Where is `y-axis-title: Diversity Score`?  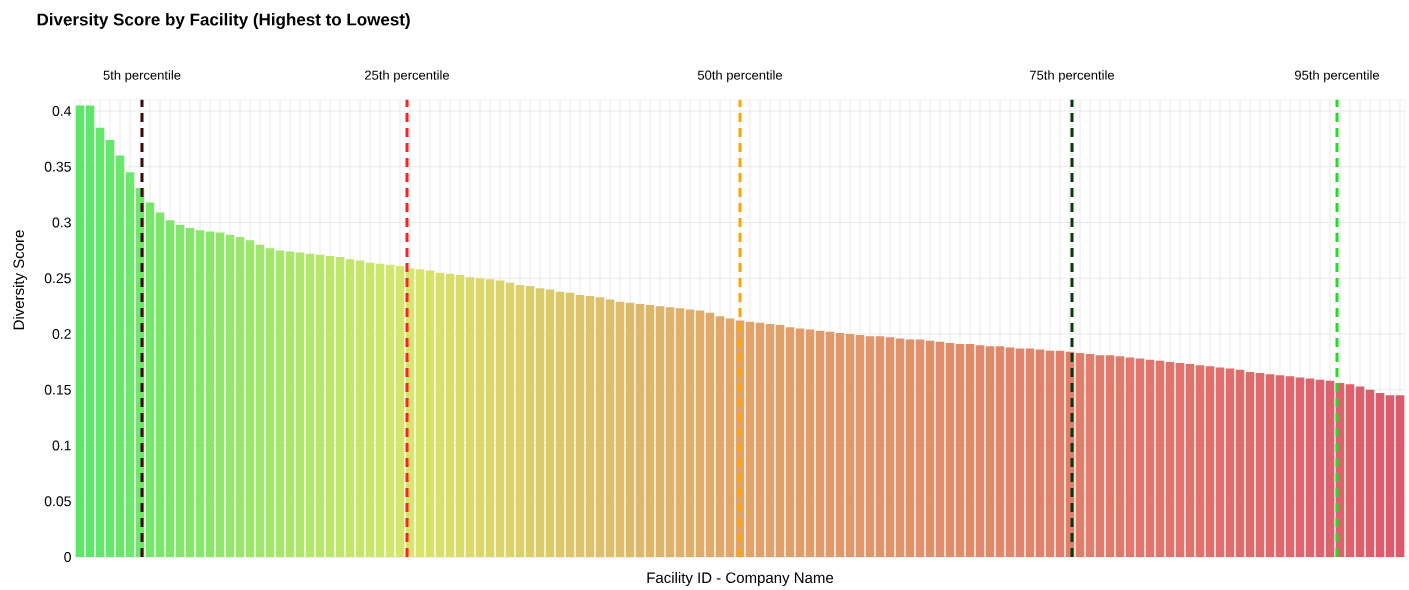 y-axis-title: Diversity Score is located at coordinates (20, 280).